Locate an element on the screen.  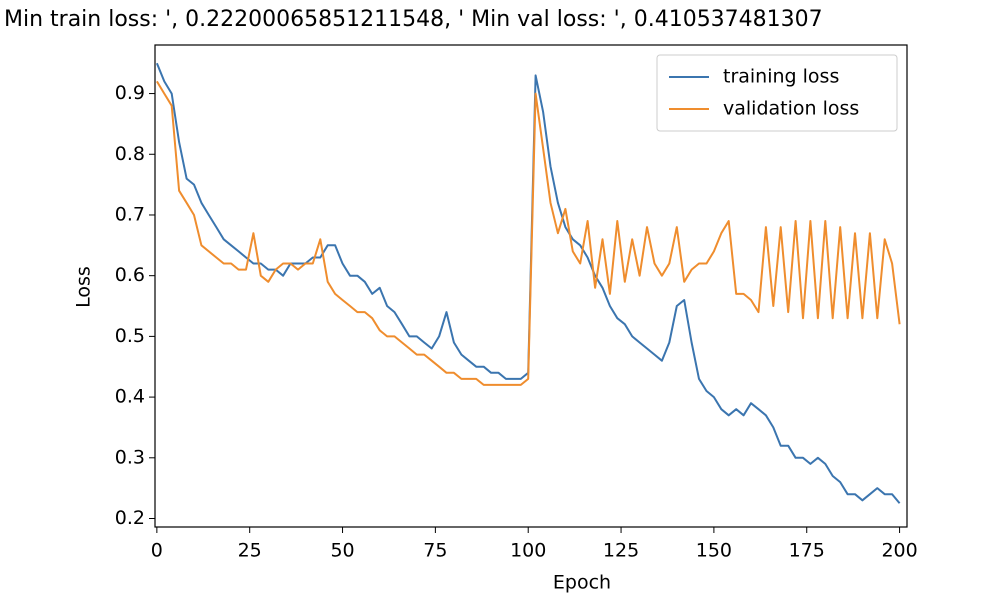
y-tick-label: 0.3 is located at coordinates (130, 457).